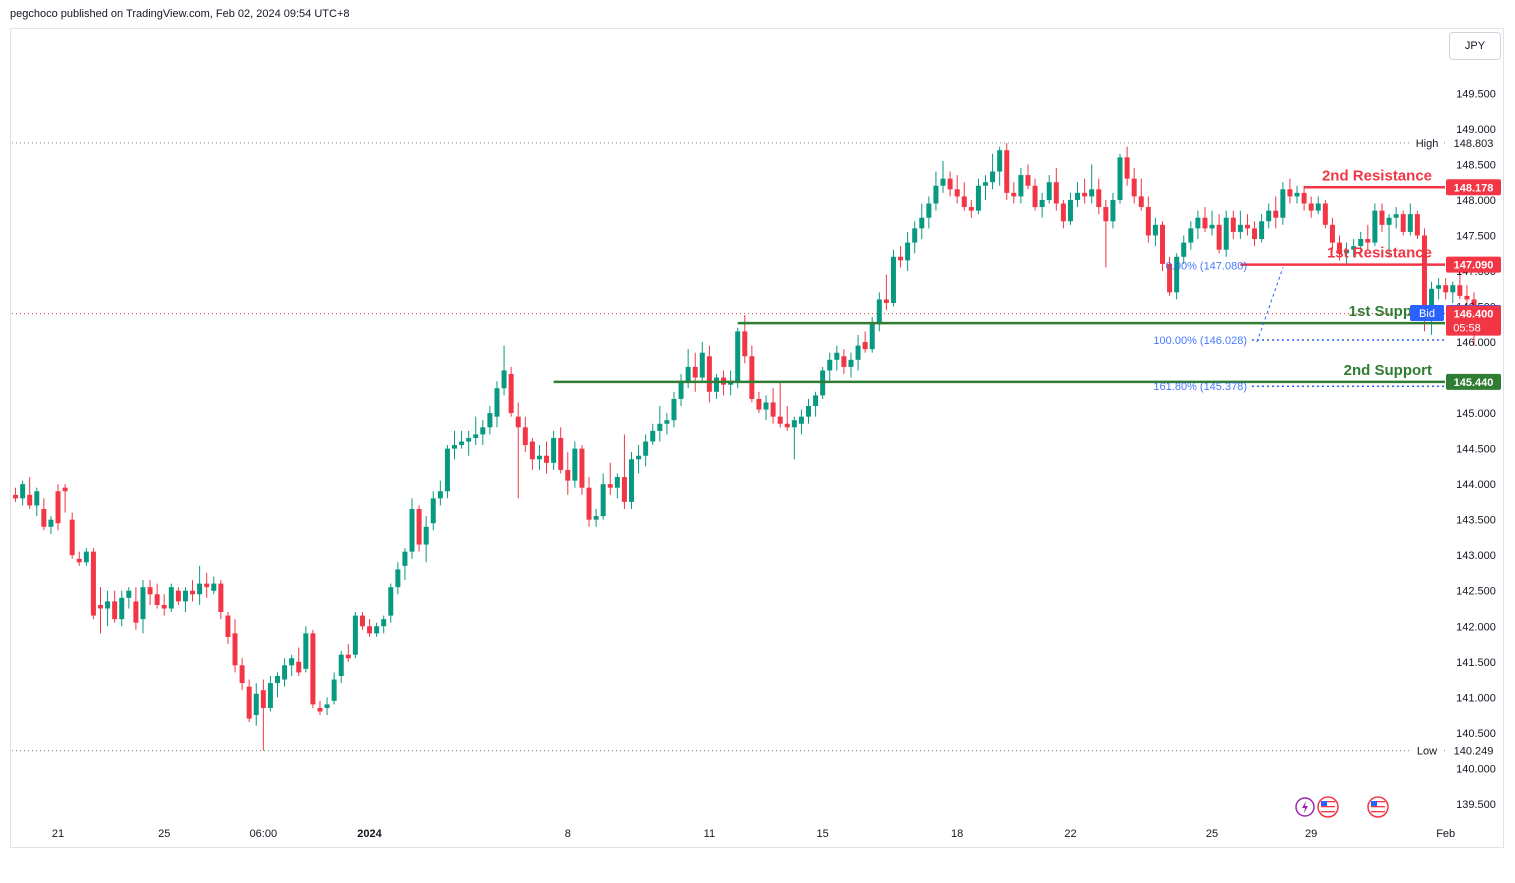 Image resolution: width=1515 pixels, height=883 pixels. Describe the element at coordinates (568, 834) in the screenshot. I see `x-tick-label: 8` at that location.